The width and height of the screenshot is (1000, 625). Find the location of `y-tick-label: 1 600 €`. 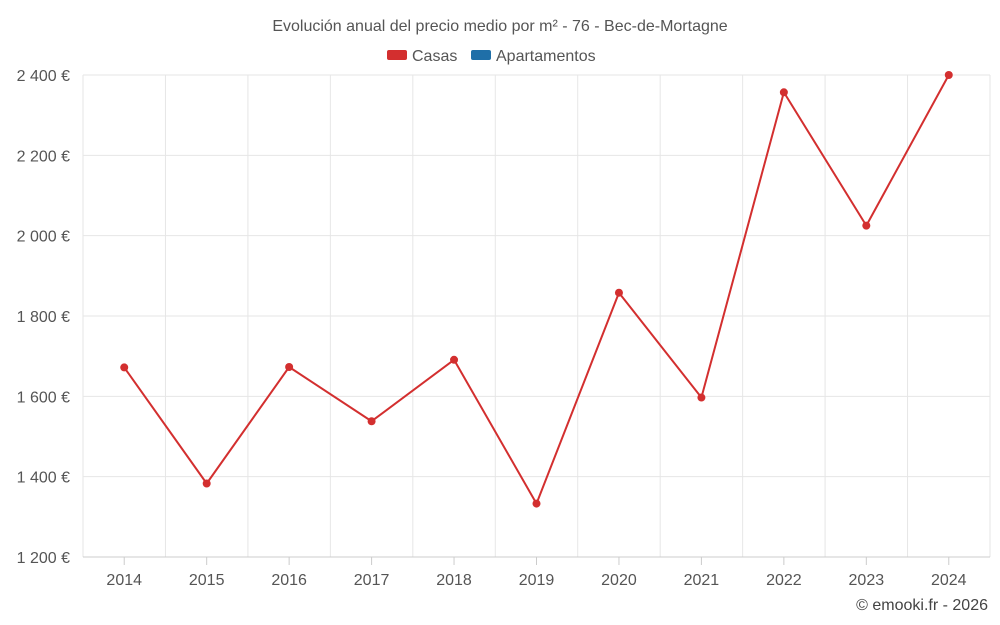

y-tick-label: 1 600 € is located at coordinates (43, 397).